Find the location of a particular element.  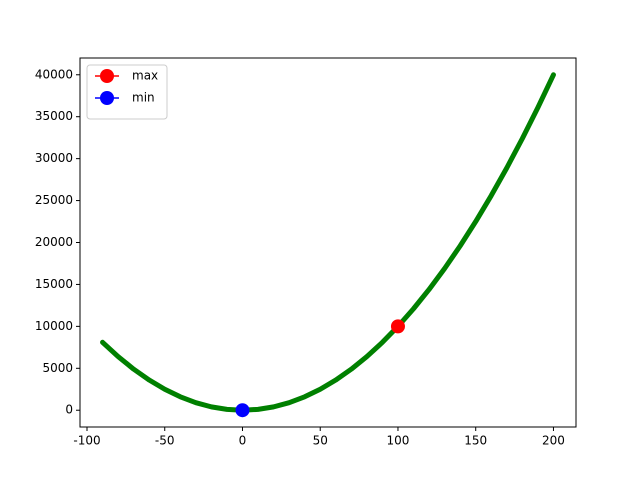

legend-label: max is located at coordinates (145, 76).